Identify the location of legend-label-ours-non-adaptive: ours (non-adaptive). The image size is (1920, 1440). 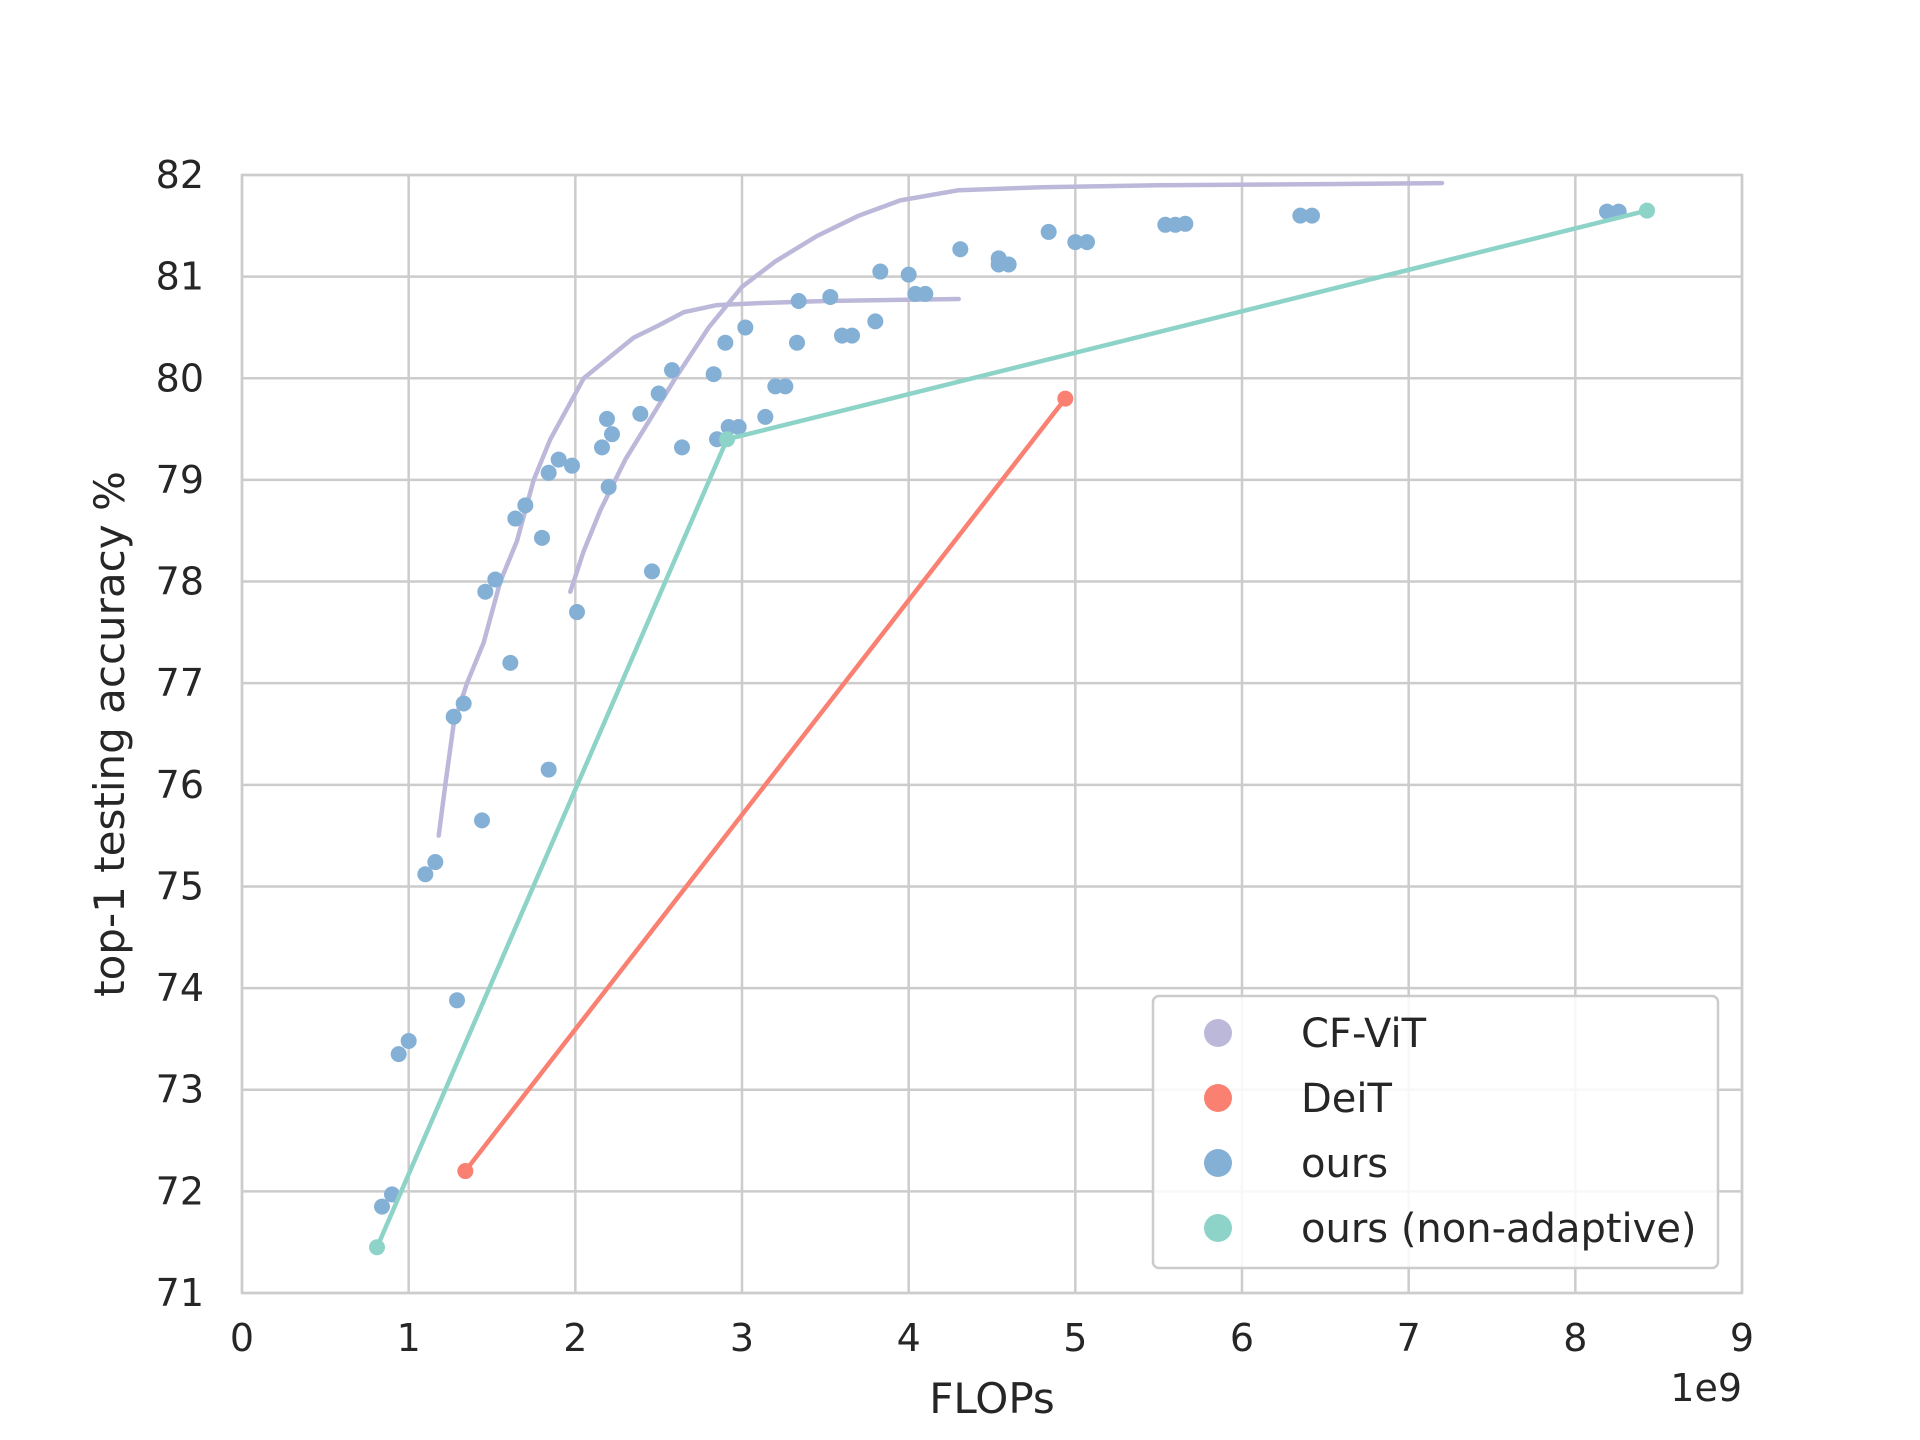
(1499, 1229).